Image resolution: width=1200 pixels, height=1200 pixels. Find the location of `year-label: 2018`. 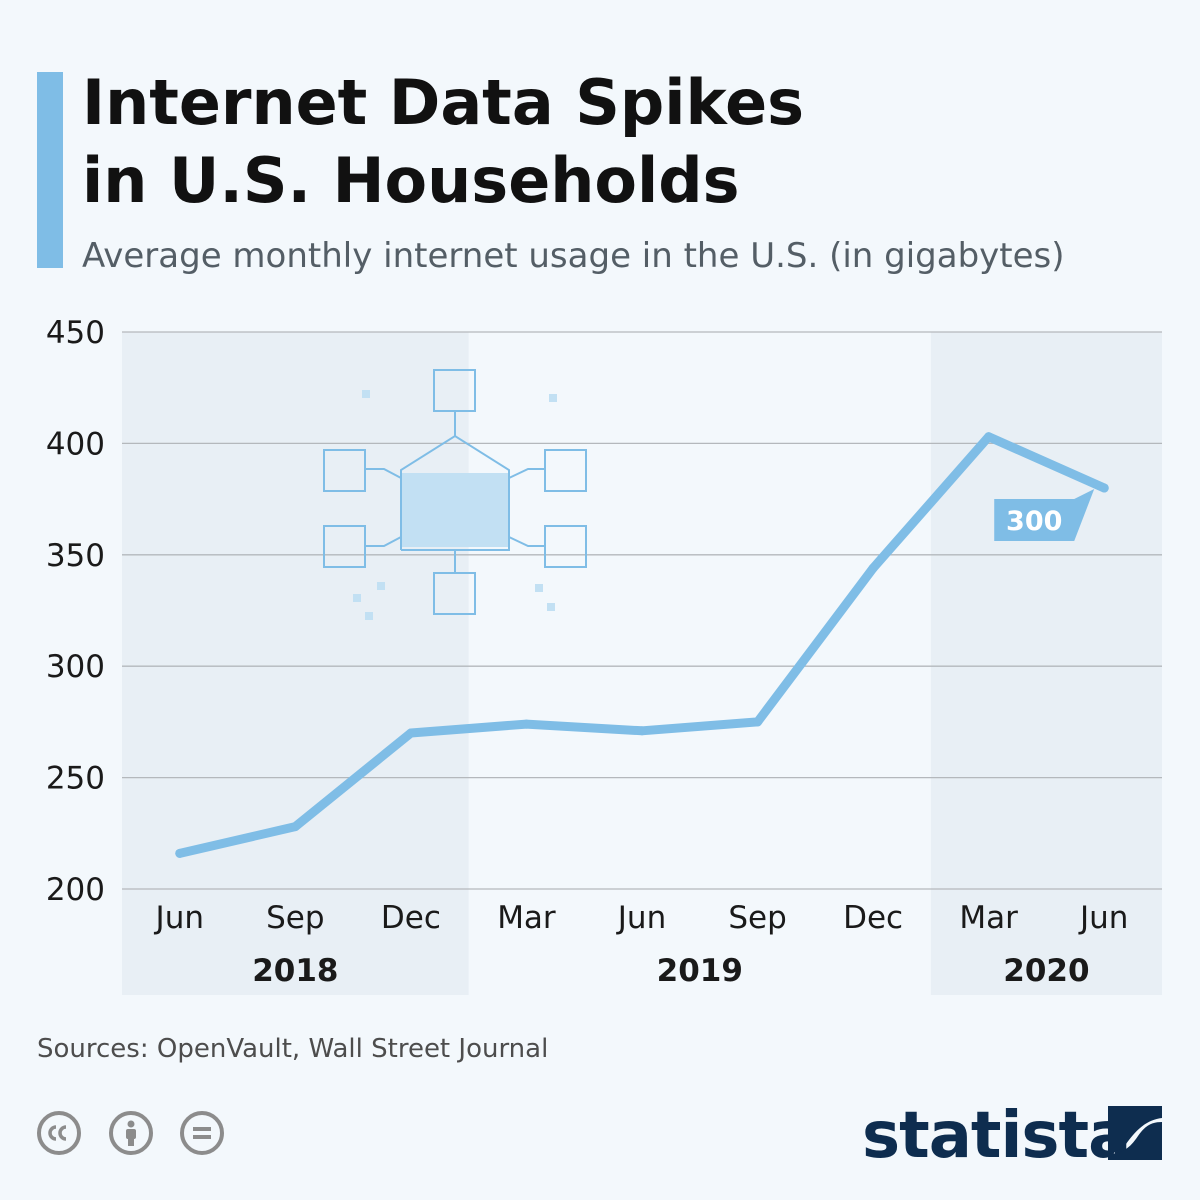

year-label: 2018 is located at coordinates (295, 971).